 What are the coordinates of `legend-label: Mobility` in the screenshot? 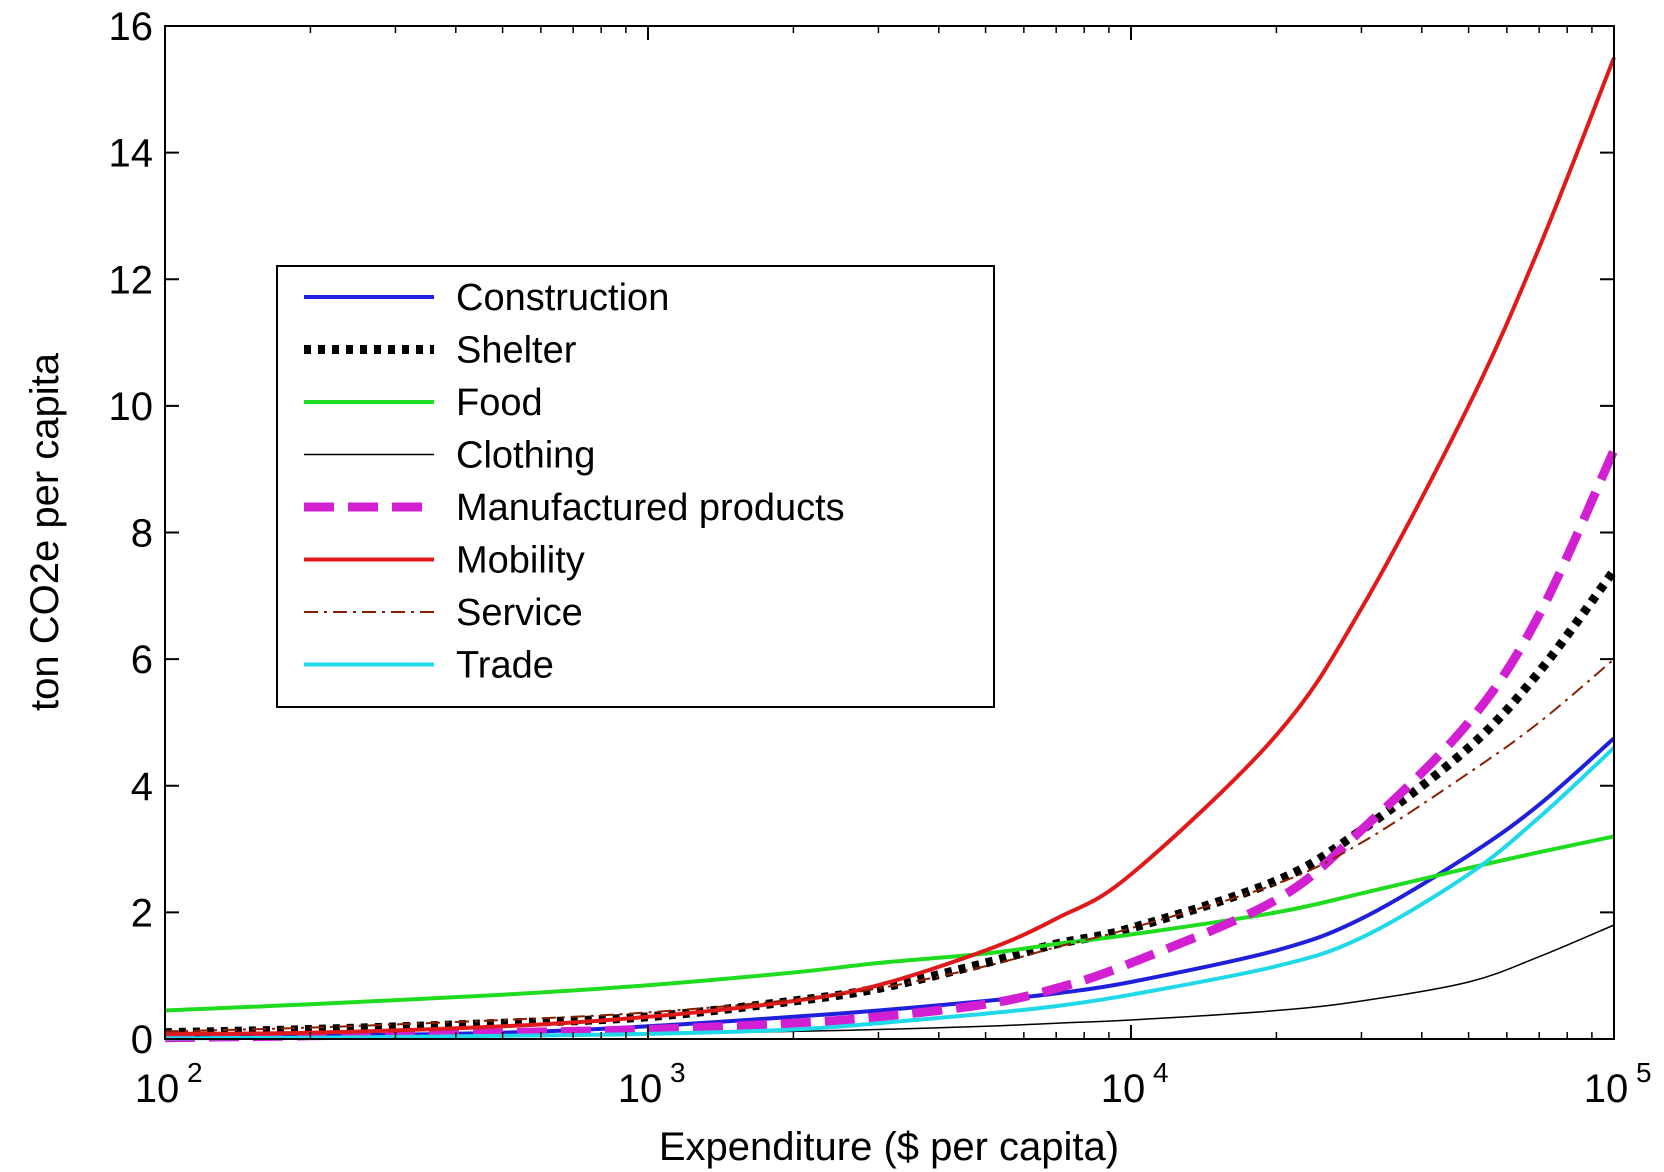 It's located at (520, 561).